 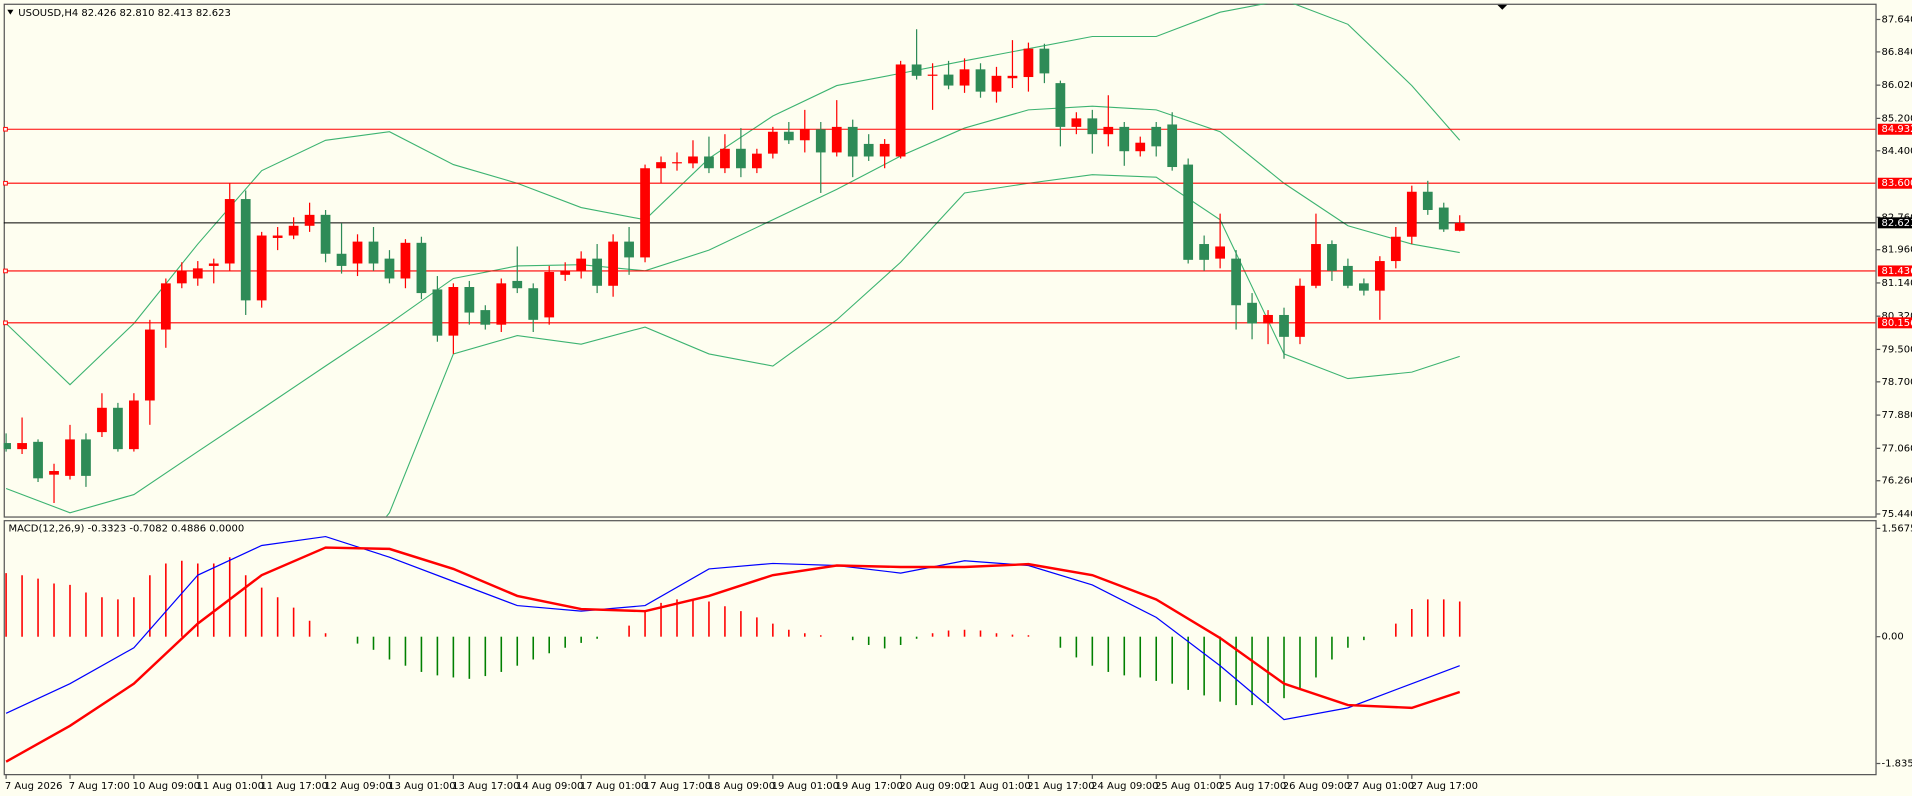 I want to click on x-tick-label: 20 Aug 09:00, so click(x=932, y=786).